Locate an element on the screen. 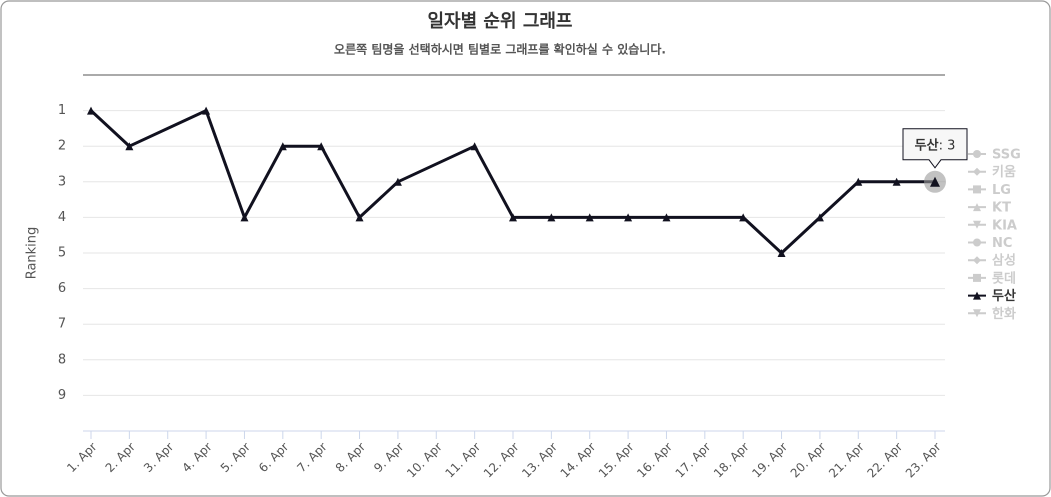 The image size is (1051, 497). tooltip-sep: : is located at coordinates (943, 145).